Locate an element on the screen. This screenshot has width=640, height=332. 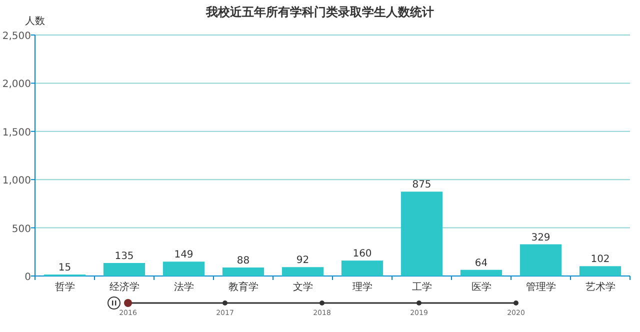
x-tick-label: 经济学 is located at coordinates (124, 287).